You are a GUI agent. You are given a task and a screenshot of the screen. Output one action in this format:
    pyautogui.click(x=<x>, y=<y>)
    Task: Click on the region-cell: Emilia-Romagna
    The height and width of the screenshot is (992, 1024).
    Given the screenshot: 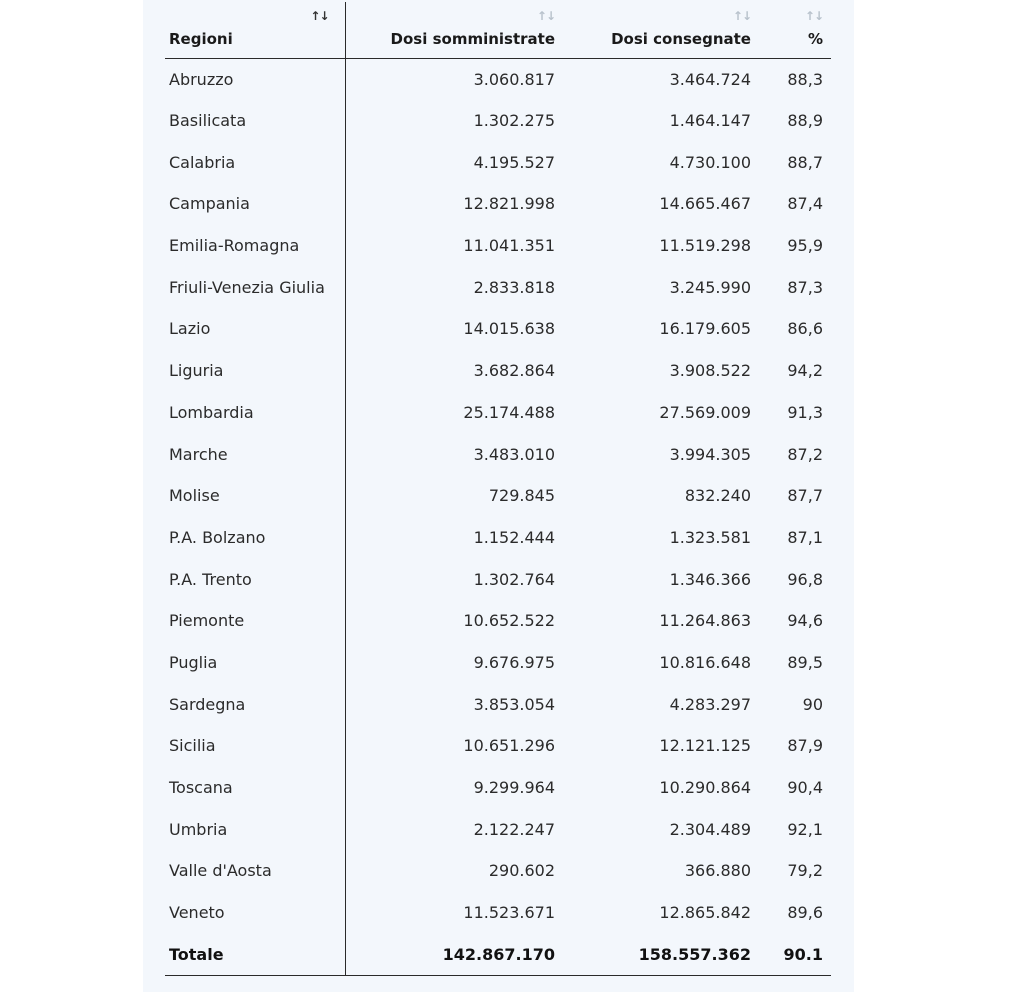 What is the action you would take?
    pyautogui.click(x=255, y=245)
    